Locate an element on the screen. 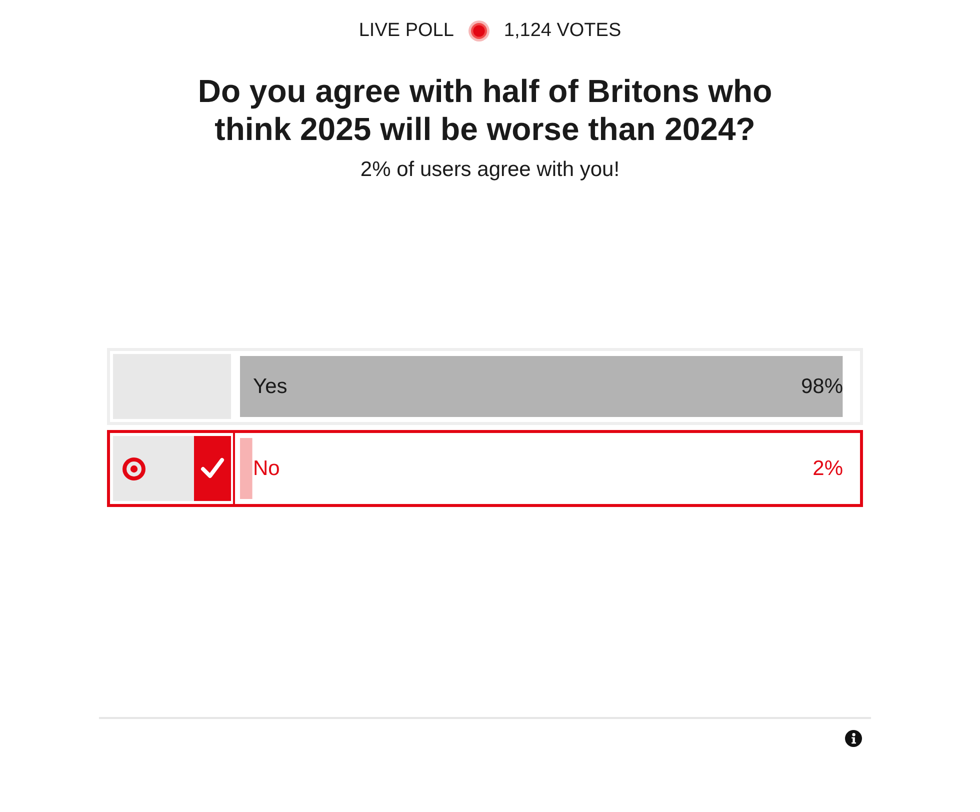 This screenshot has height=812, width=980. y-tick-label: No is located at coordinates (266, 468).